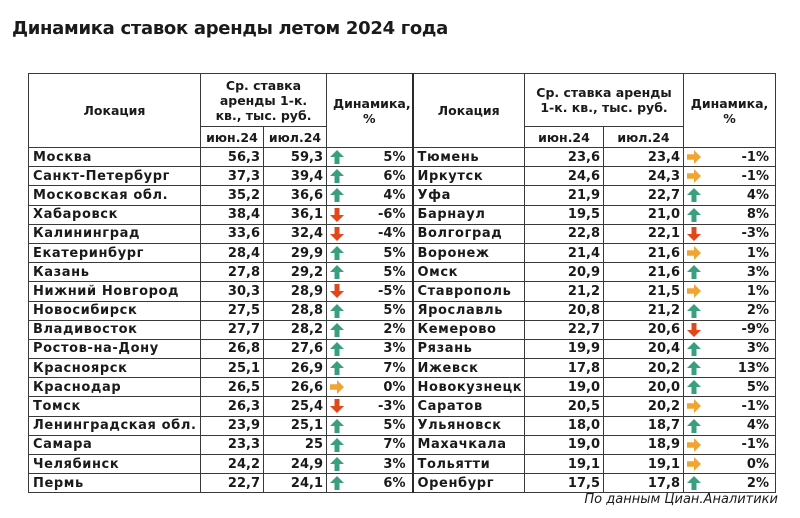 The width and height of the screenshot is (800, 518). What do you see at coordinates (564, 445) in the screenshot?
I see `jun-value-cell: 19,0` at bounding box center [564, 445].